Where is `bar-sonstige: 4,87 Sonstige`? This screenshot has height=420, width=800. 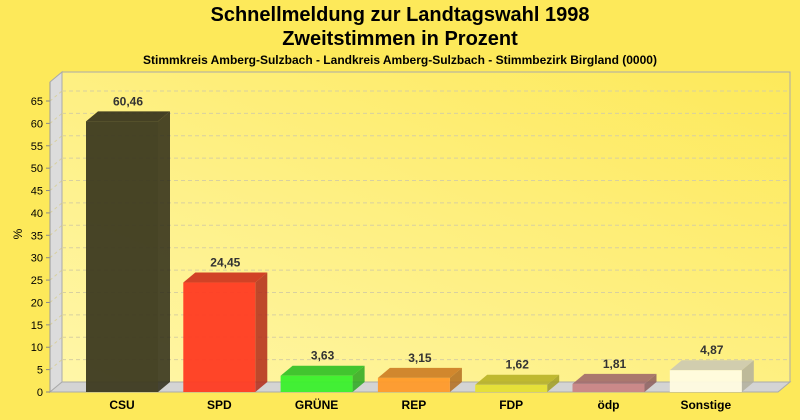
bar-sonstige: 4,87 Sonstige is located at coordinates (711, 377).